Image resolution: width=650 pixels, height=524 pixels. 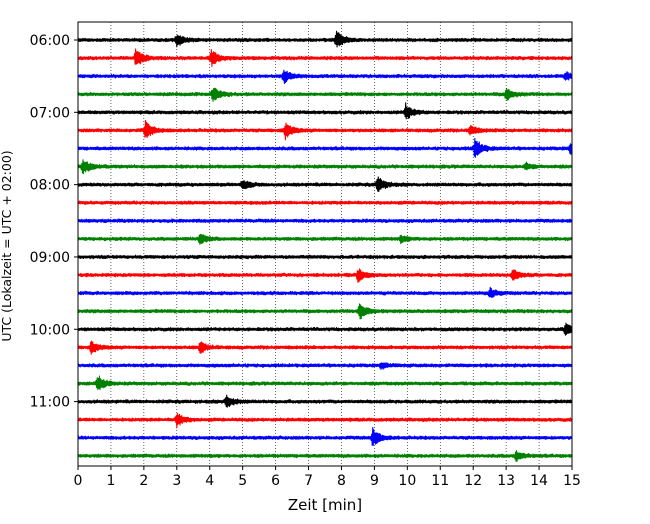 I want to click on x-axis-label: Zeit [min], so click(x=325, y=505).